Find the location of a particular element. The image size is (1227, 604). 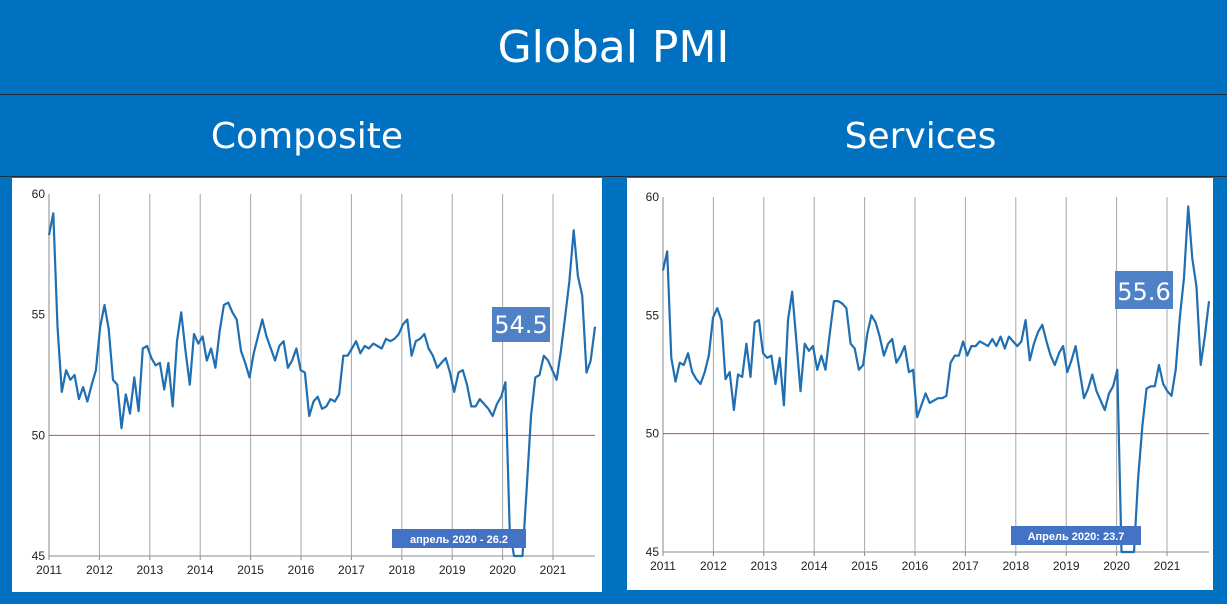

services-annotation-box is located at coordinates (1076, 535).